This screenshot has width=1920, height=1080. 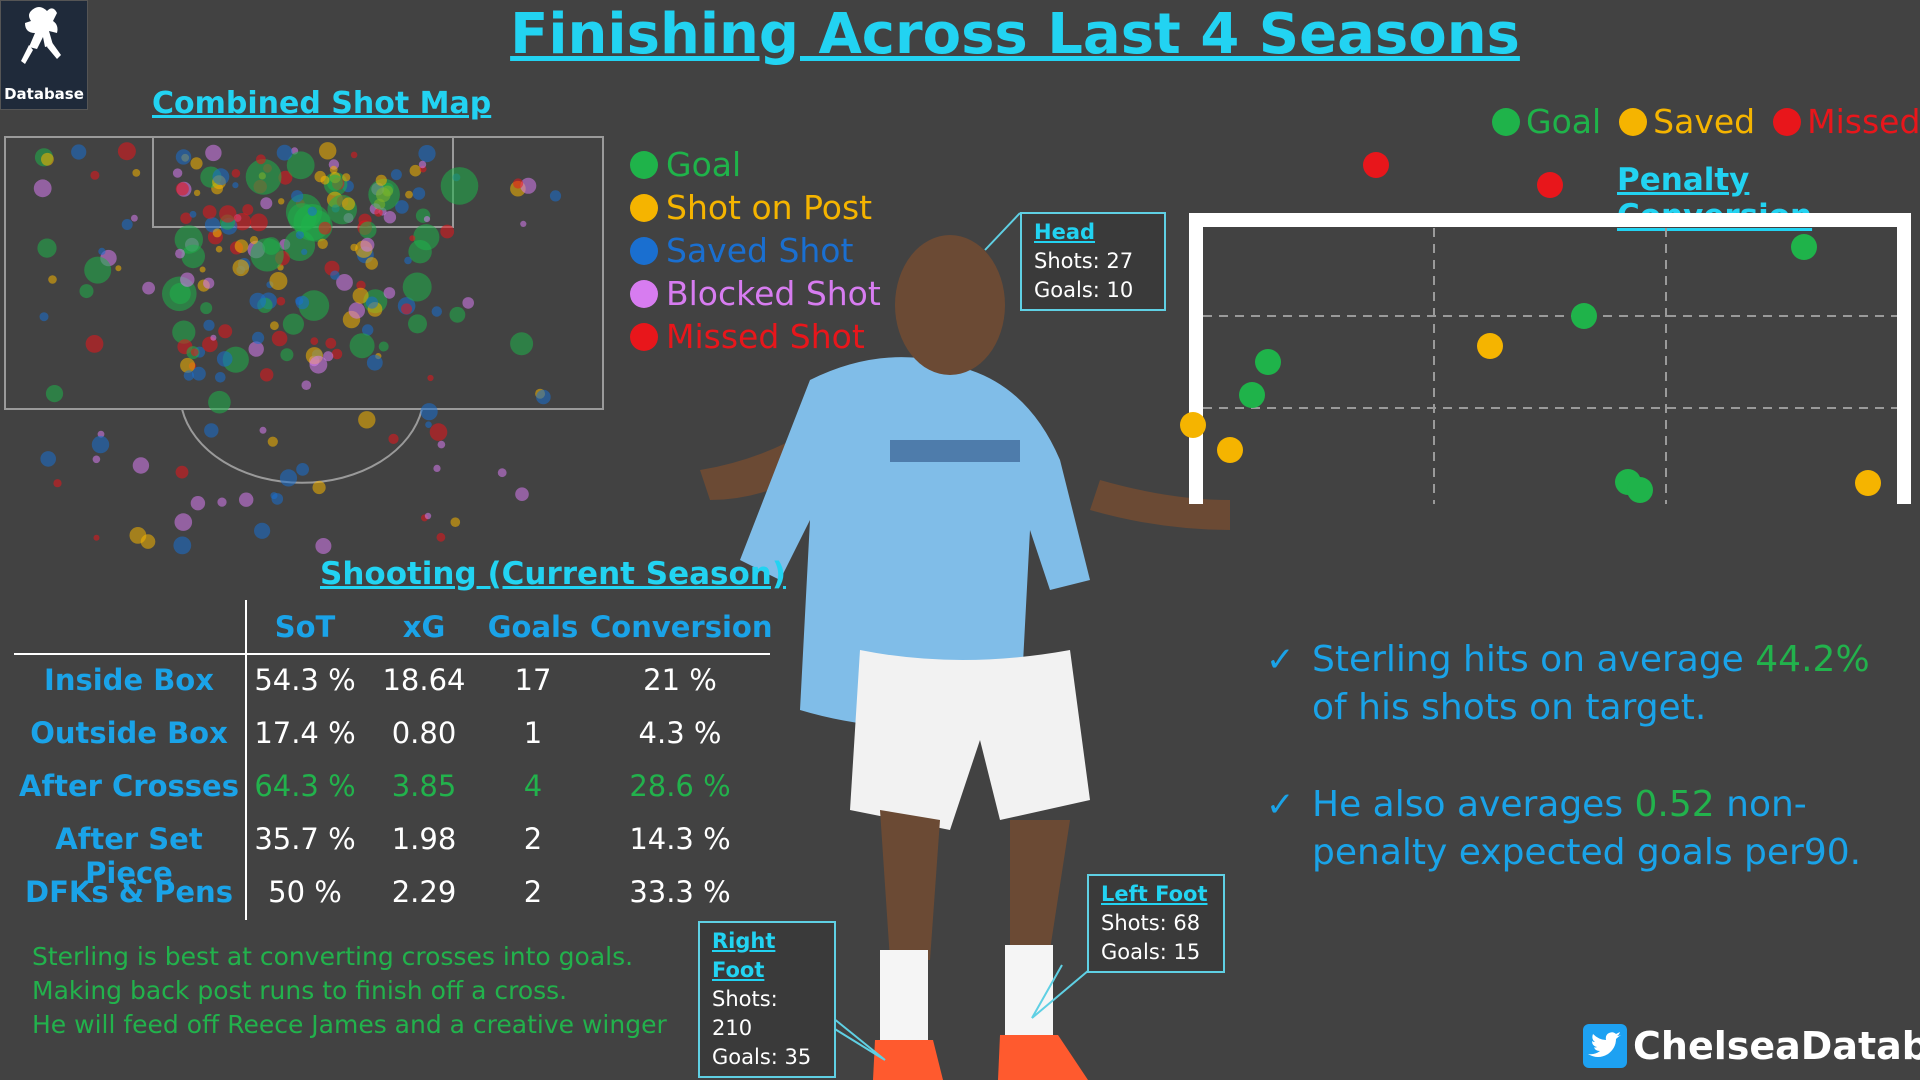 I want to click on post-dot-icon, so click(x=644, y=207).